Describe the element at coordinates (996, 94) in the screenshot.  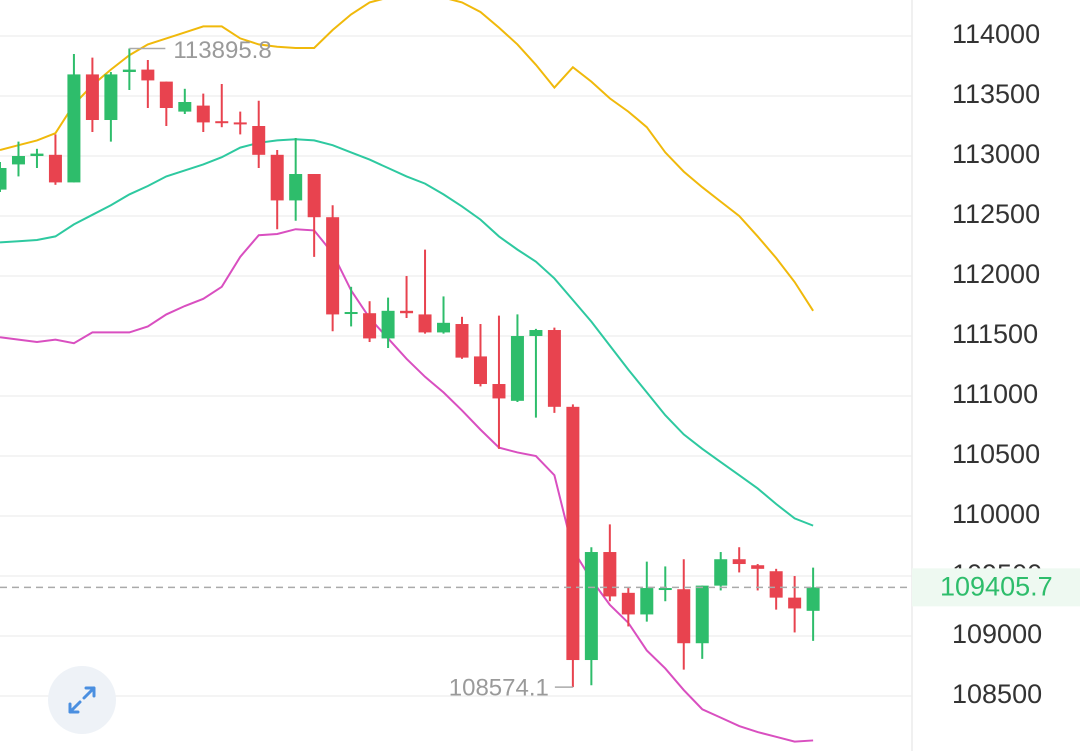
I see `y-tick-label: 113500` at that location.